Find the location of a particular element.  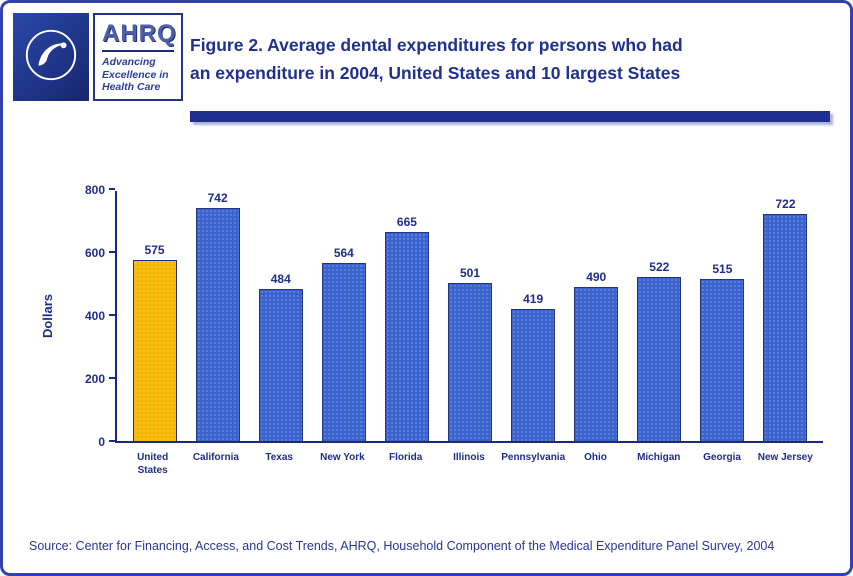

bar-value-label: 501 is located at coordinates (470, 273).